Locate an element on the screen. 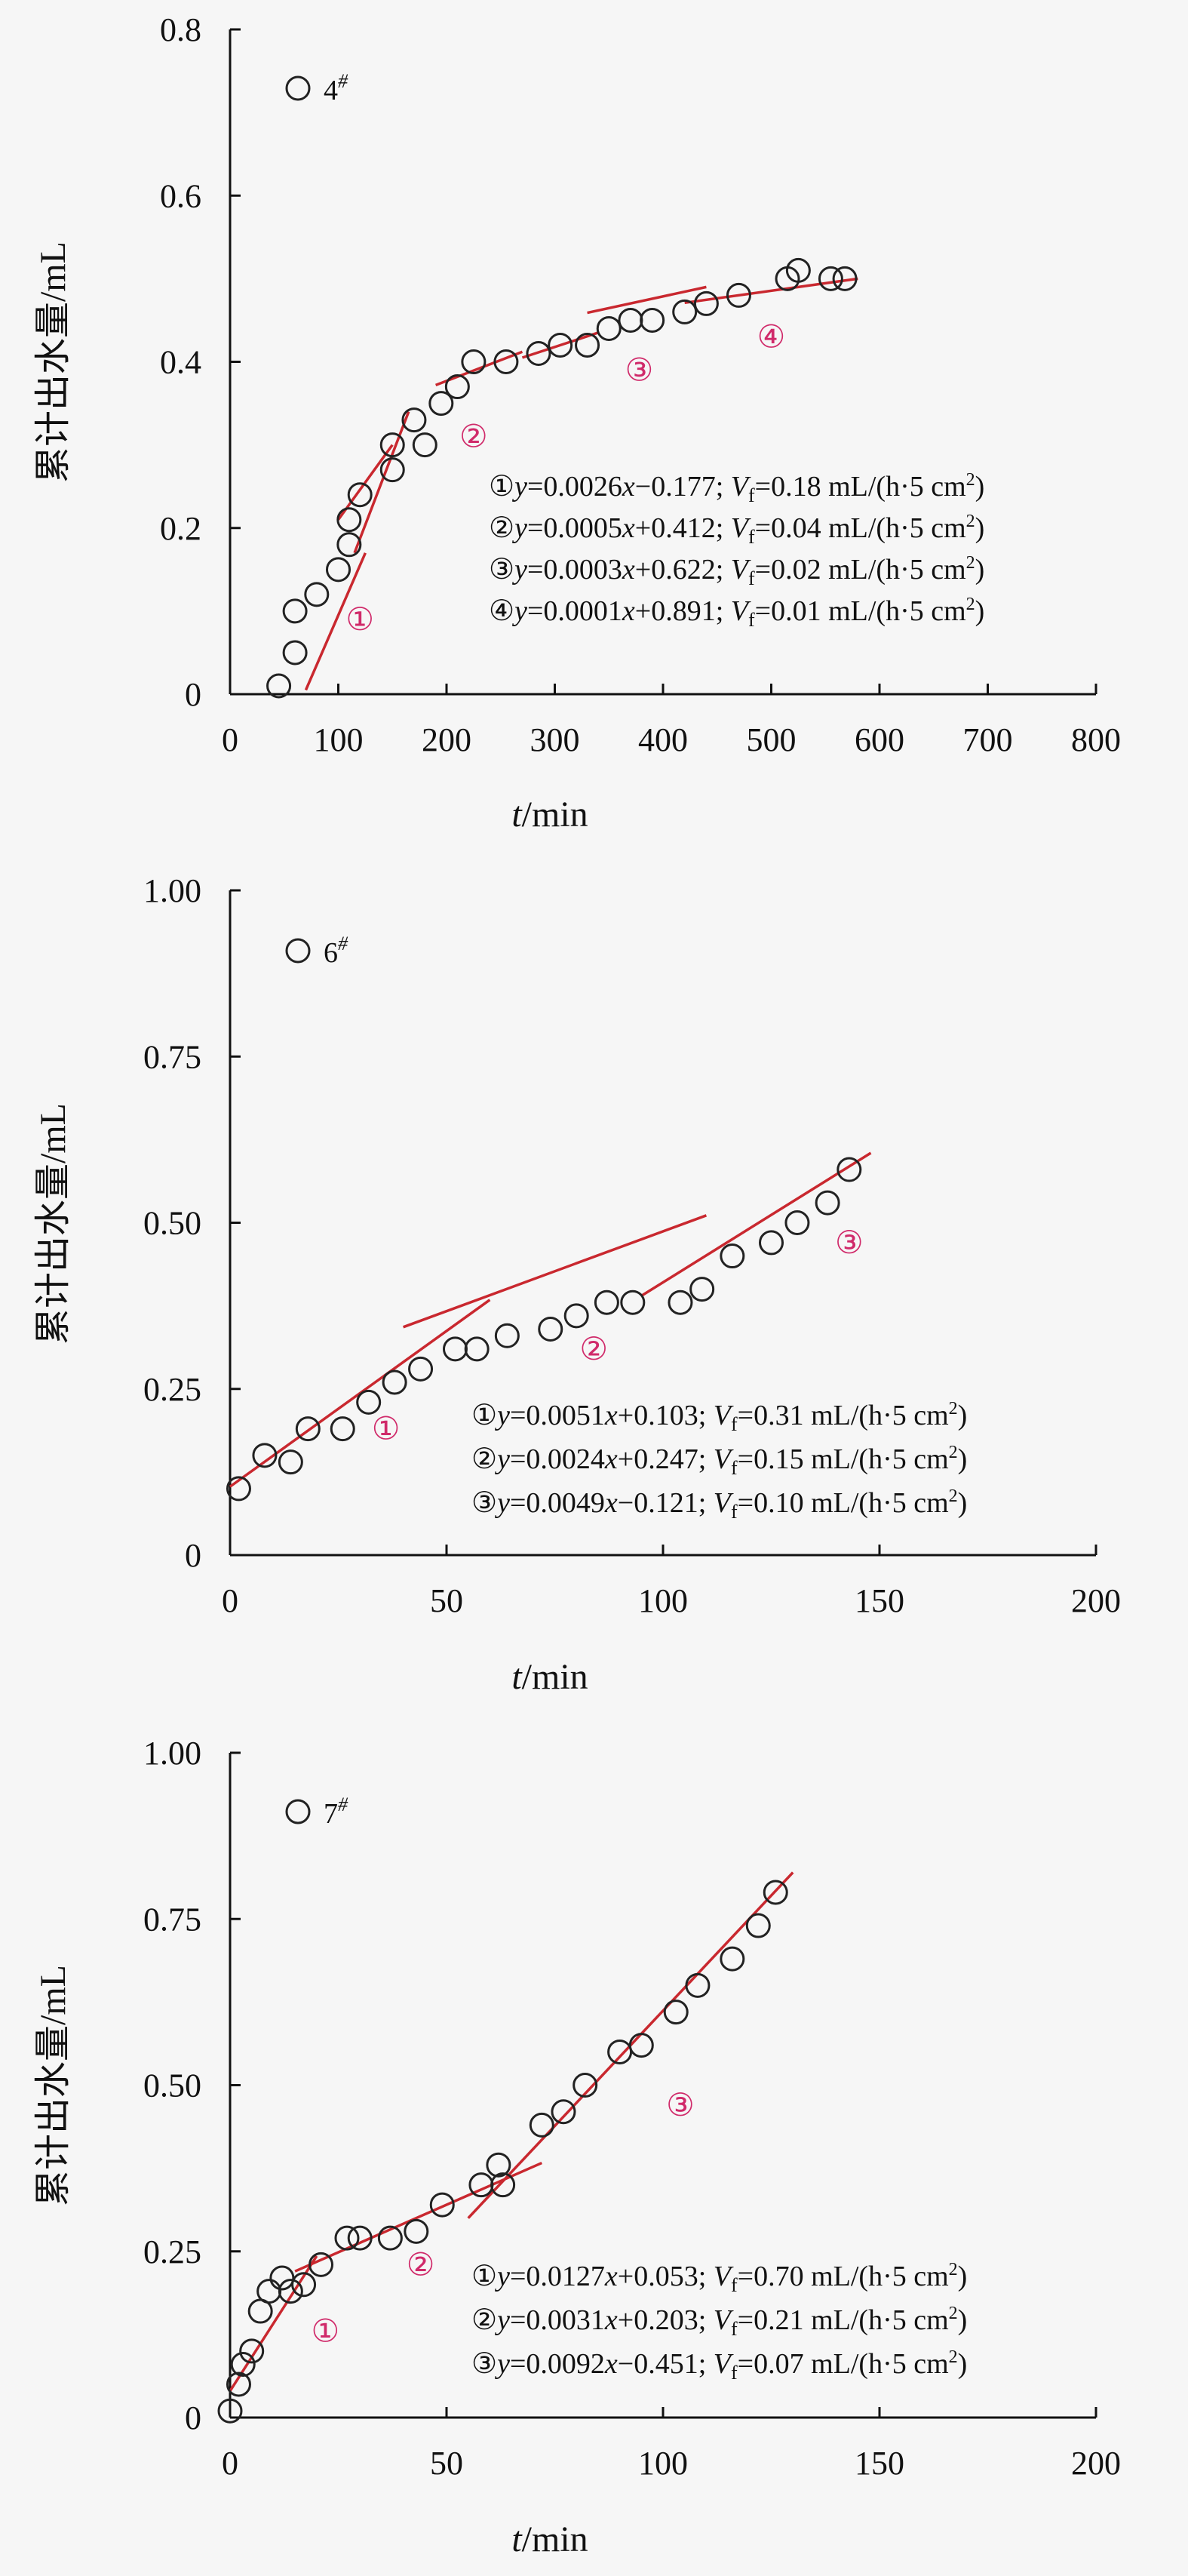 This screenshot has height=2576, width=1188. segment-label: ③ is located at coordinates (680, 2106).